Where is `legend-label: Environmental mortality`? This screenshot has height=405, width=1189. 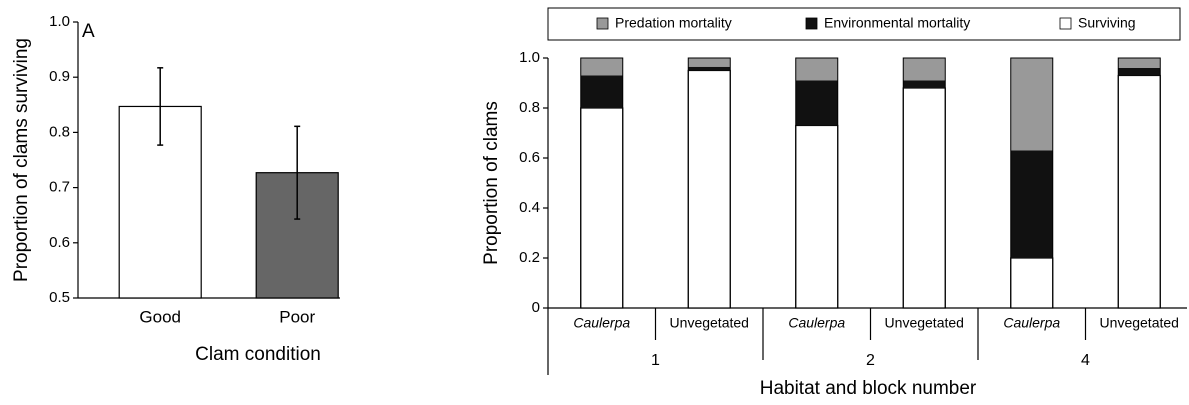 legend-label: Environmental mortality is located at coordinates (897, 23).